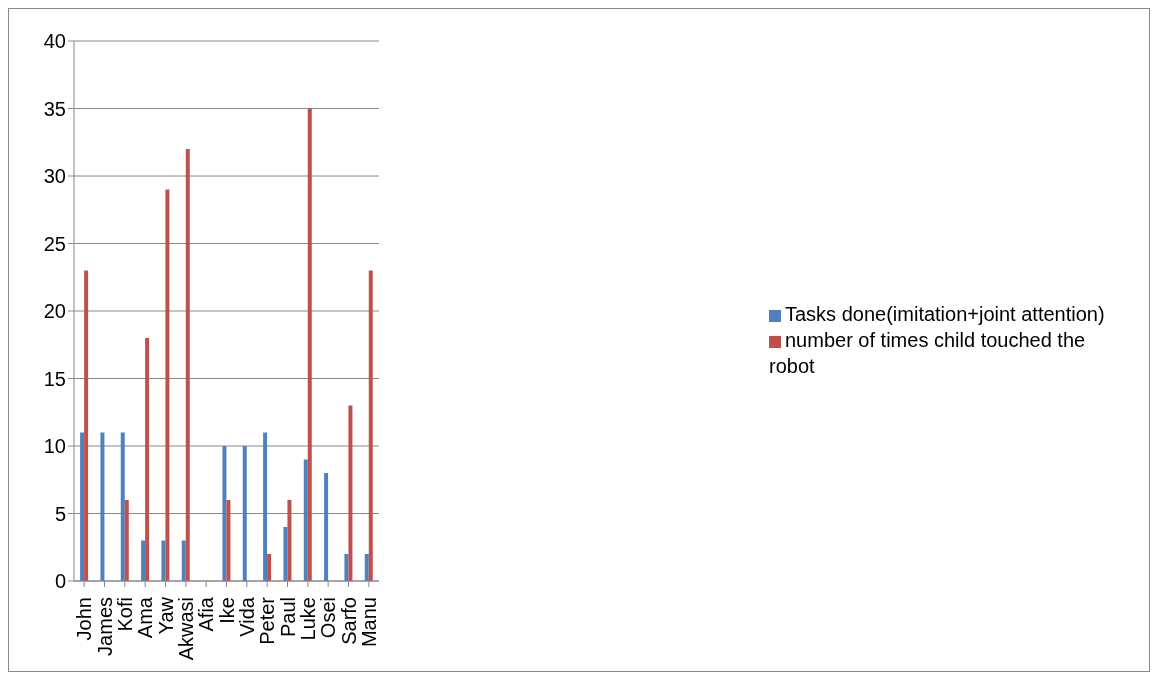 This screenshot has height=677, width=1152. I want to click on y-tick-label: 20, so click(54, 311).